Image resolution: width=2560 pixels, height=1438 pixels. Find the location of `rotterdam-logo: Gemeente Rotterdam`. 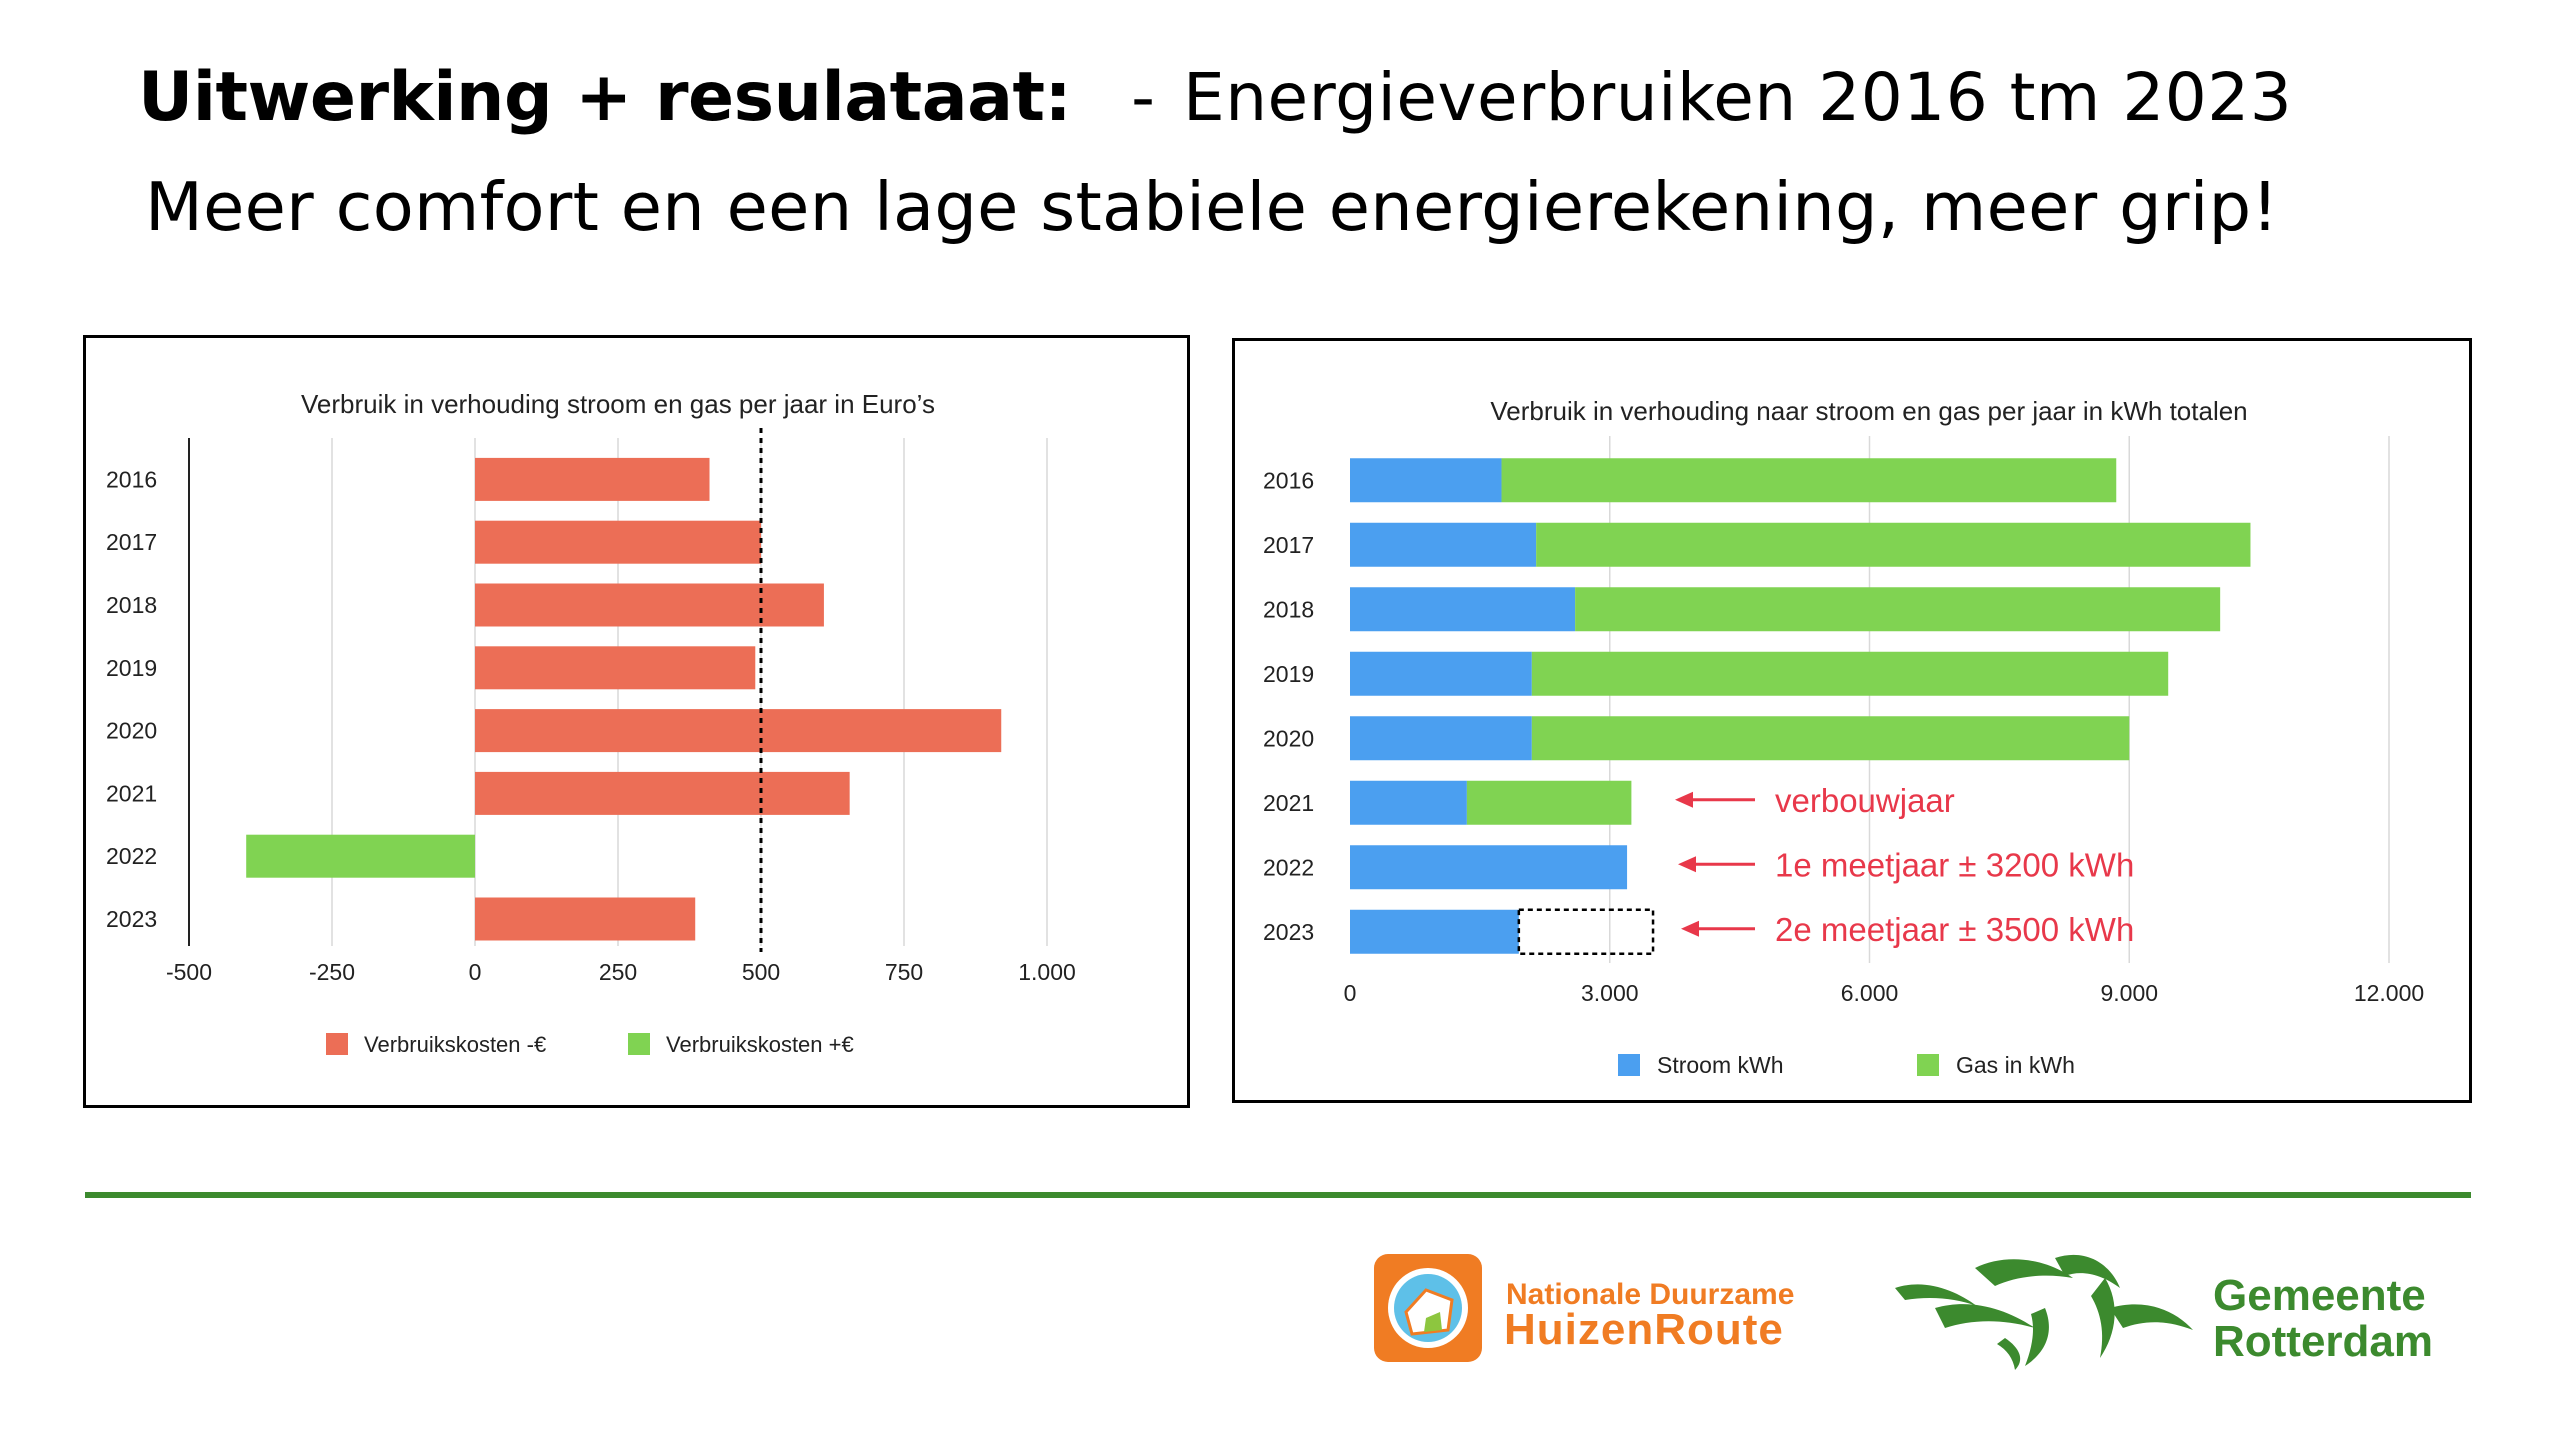

rotterdam-logo: Gemeente Rotterdam is located at coordinates (2195, 1310).